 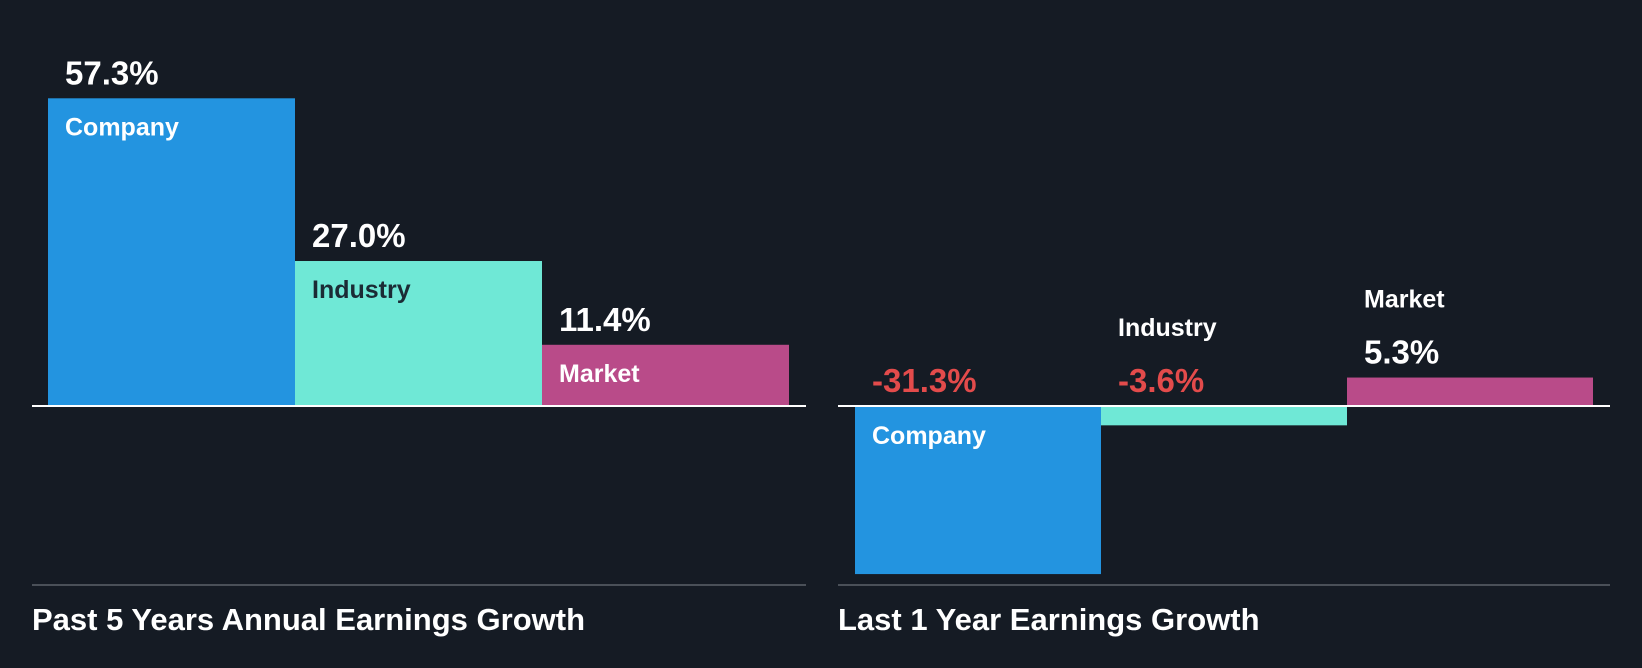 I want to click on value-label-last-1-year-company: -31.3%, so click(x=924, y=380).